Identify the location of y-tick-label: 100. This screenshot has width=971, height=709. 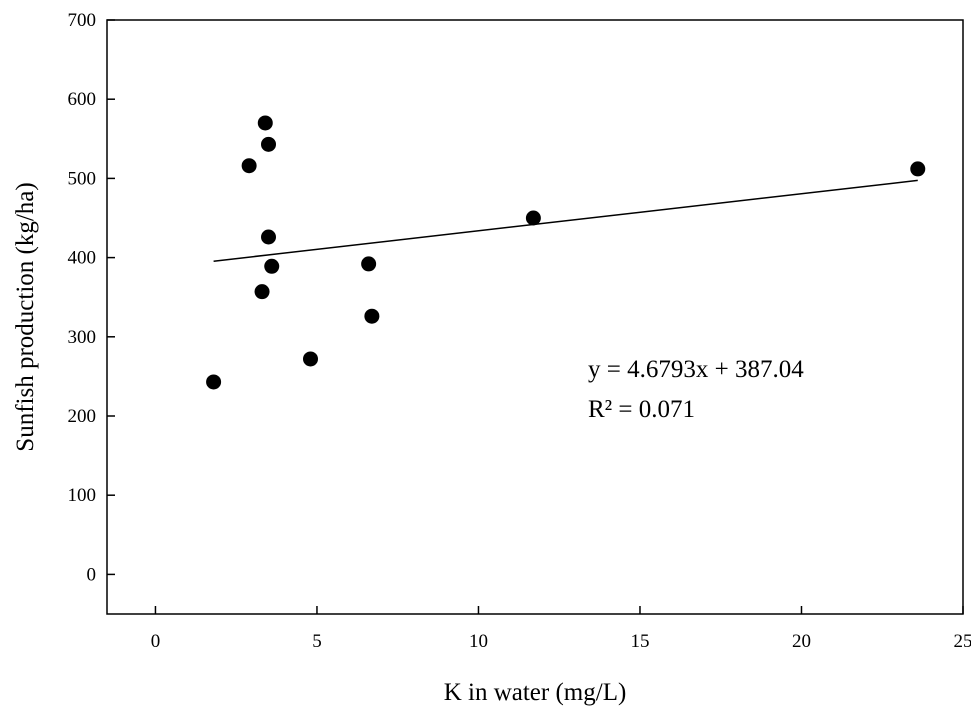
(82, 495).